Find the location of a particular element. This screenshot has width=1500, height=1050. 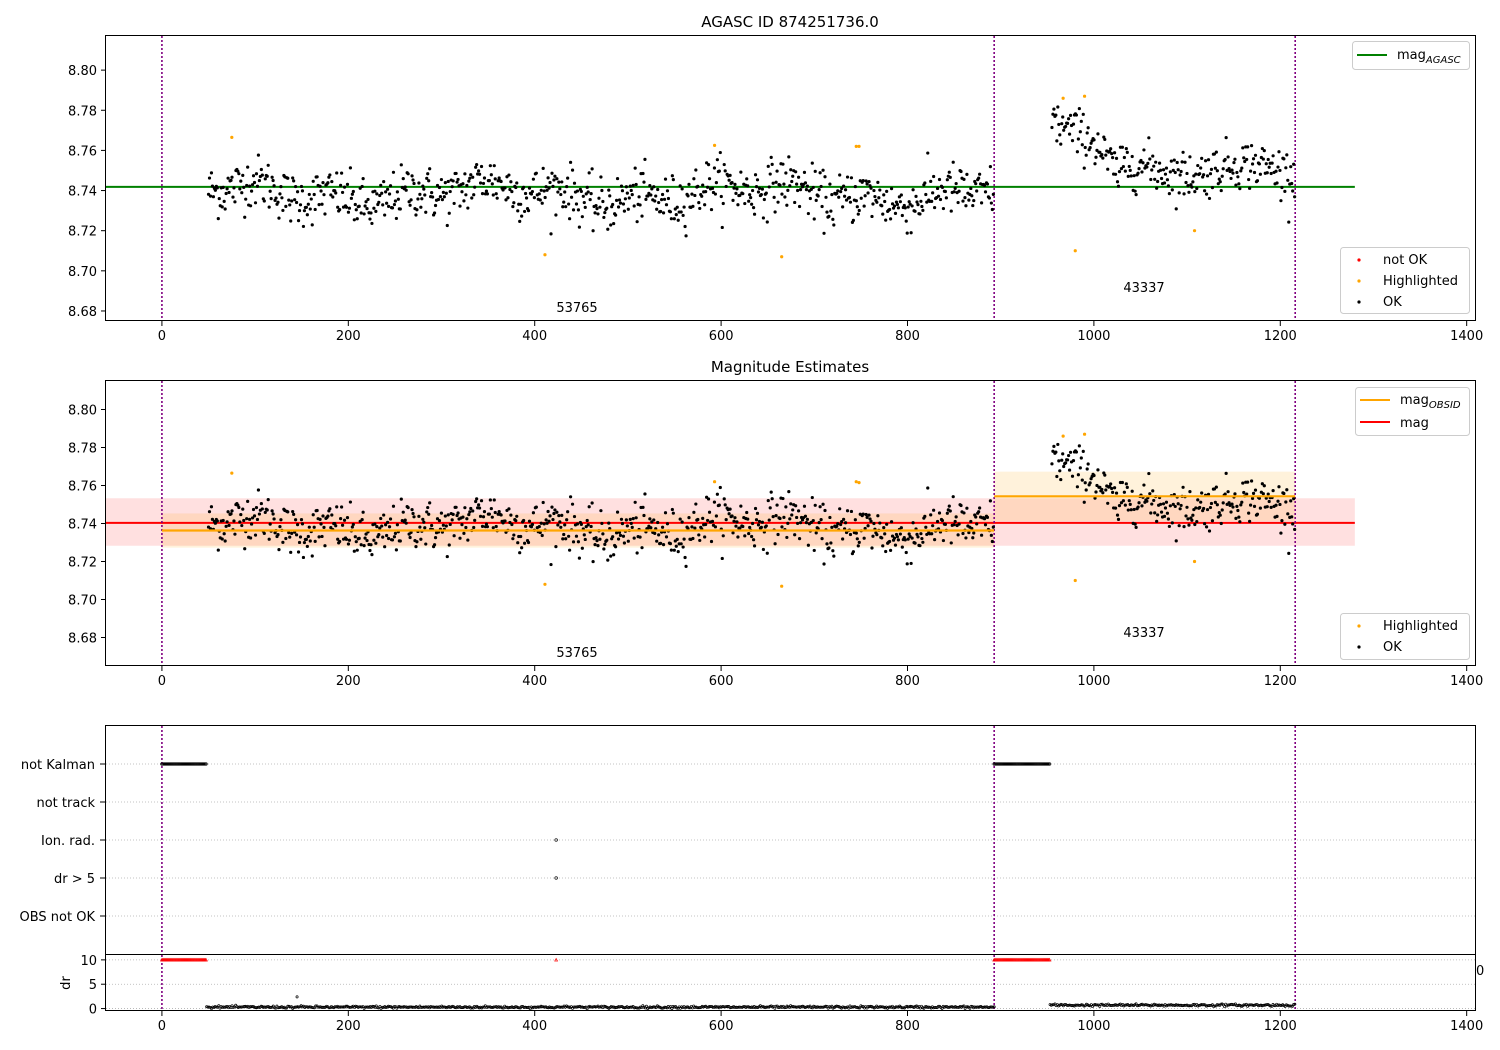

dr-plot-area is located at coordinates (791, 983).